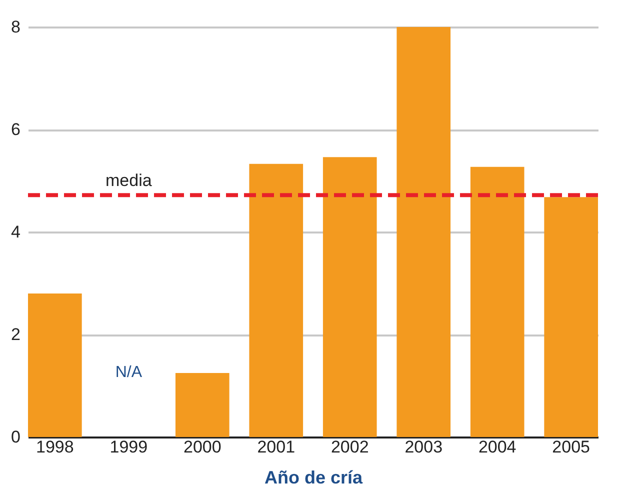 The height and width of the screenshot is (500, 621). Describe the element at coordinates (571, 447) in the screenshot. I see `x-tick-label: 2005` at that location.